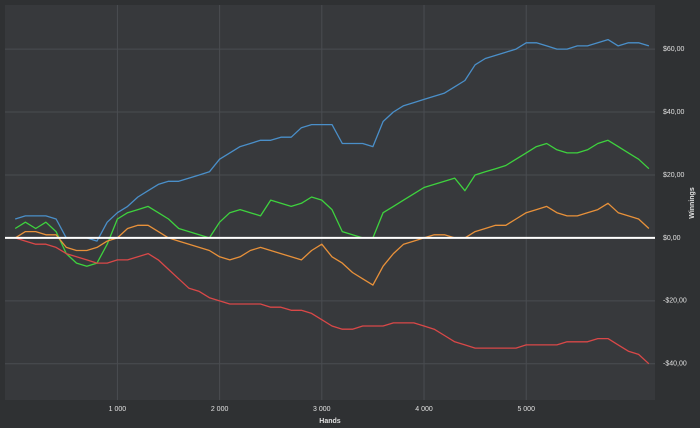 Image resolution: width=700 pixels, height=428 pixels. I want to click on x-tick-label: 1 000, so click(118, 409).